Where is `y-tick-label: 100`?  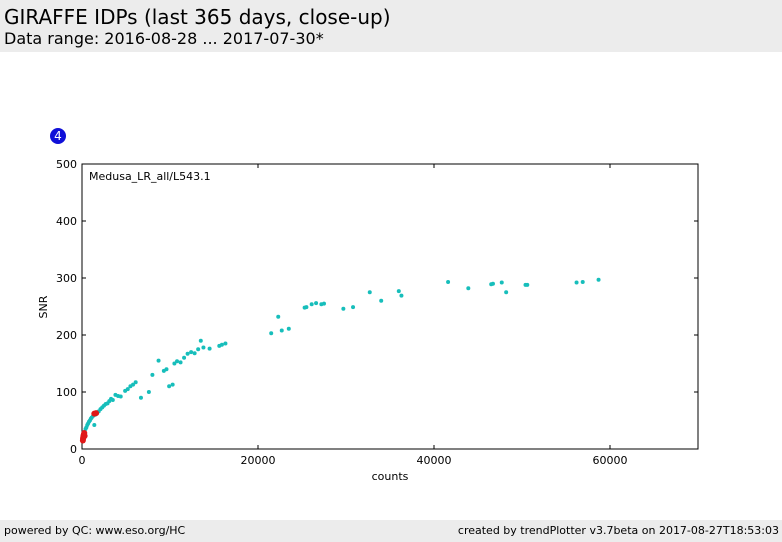 y-tick-label: 100 is located at coordinates (66, 392).